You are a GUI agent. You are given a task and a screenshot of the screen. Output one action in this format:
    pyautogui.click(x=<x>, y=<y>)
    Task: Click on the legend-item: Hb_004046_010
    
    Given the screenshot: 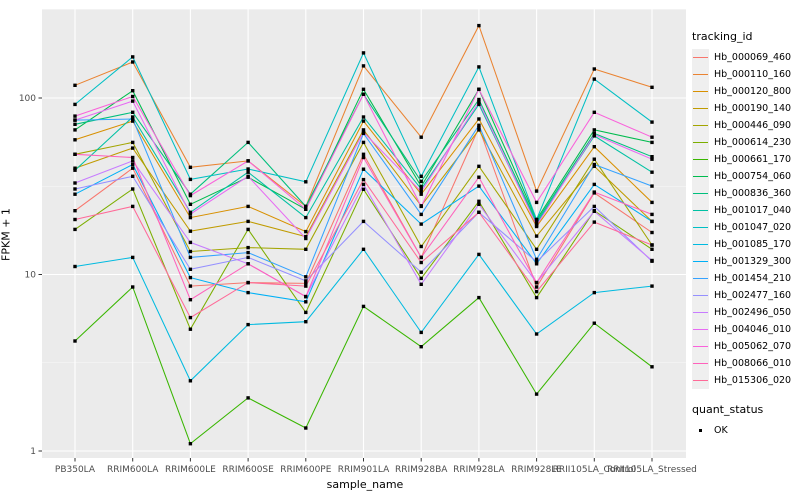 What is the action you would take?
    pyautogui.click(x=746, y=329)
    